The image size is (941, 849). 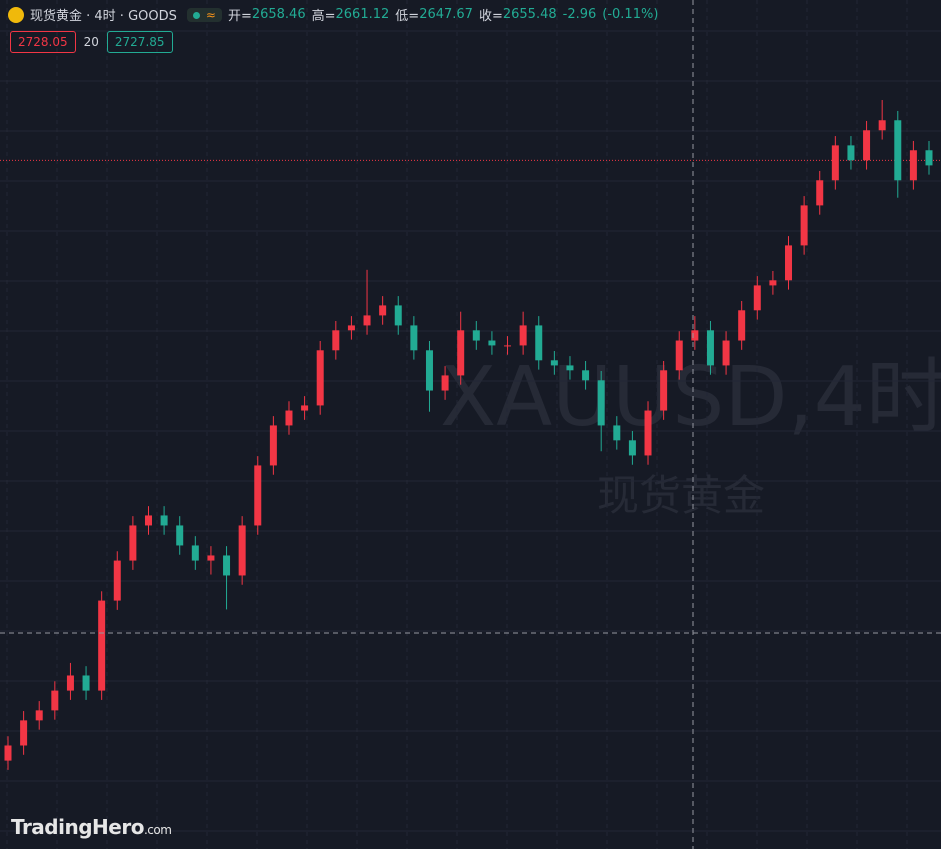 What do you see at coordinates (362, 14) in the screenshot?
I see `high-value: 2661.12` at bounding box center [362, 14].